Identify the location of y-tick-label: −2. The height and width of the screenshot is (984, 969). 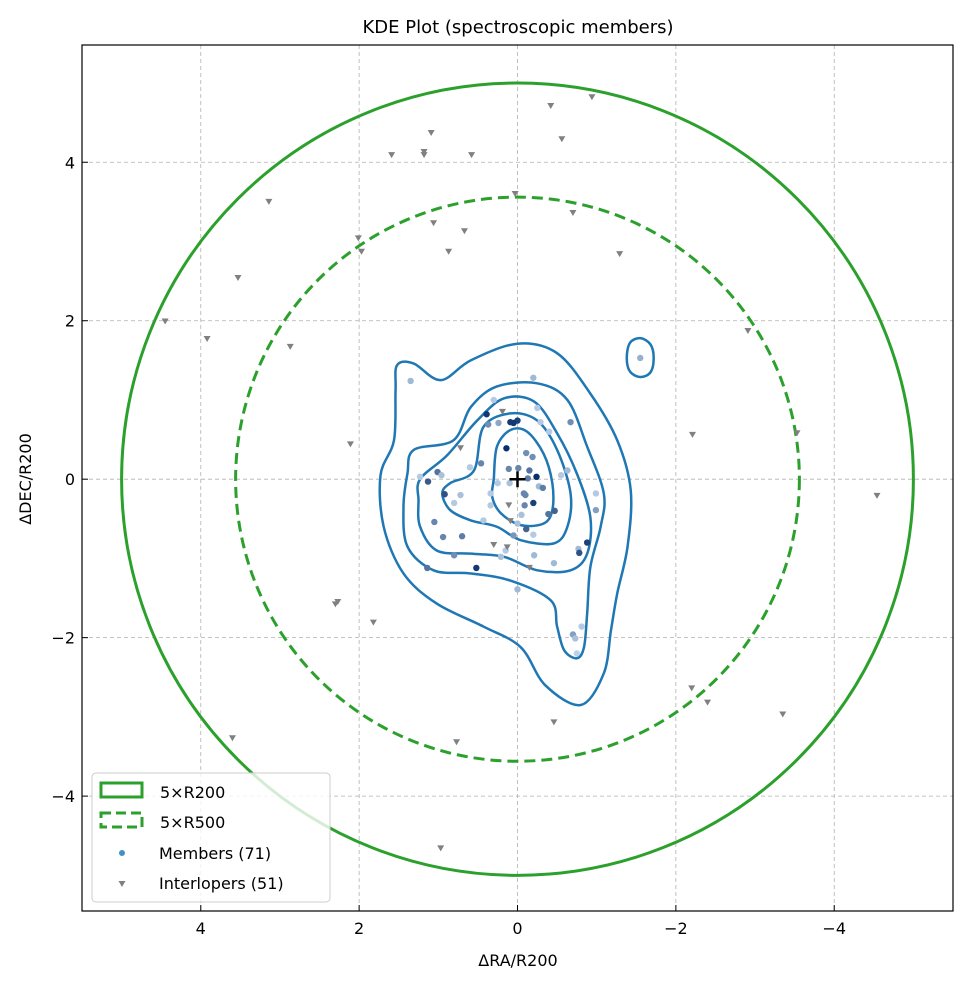
(63, 638).